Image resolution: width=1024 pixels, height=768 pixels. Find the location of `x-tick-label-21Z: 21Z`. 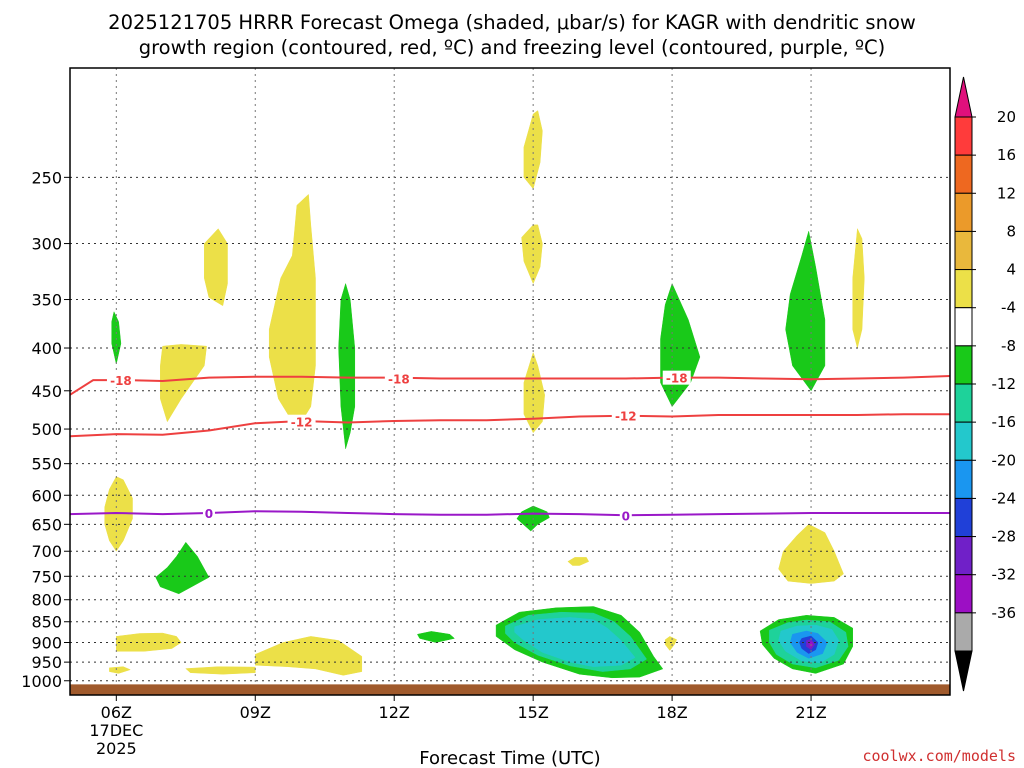

x-tick-label-21Z: 21Z is located at coordinates (810, 712).